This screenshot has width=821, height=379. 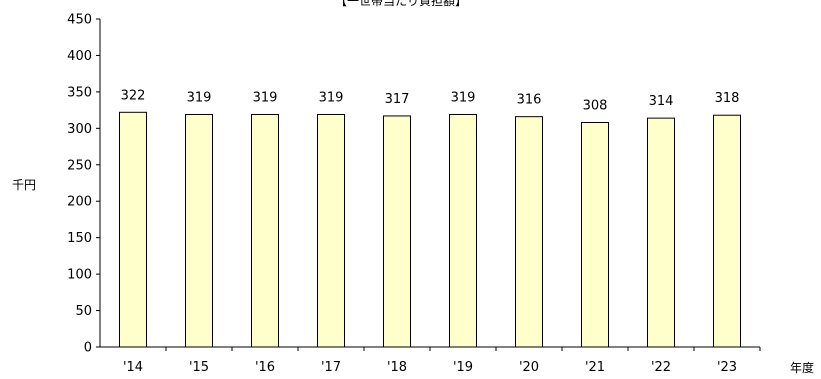 What do you see at coordinates (79, 275) in the screenshot?
I see `y-tick-label-2: 100` at bounding box center [79, 275].